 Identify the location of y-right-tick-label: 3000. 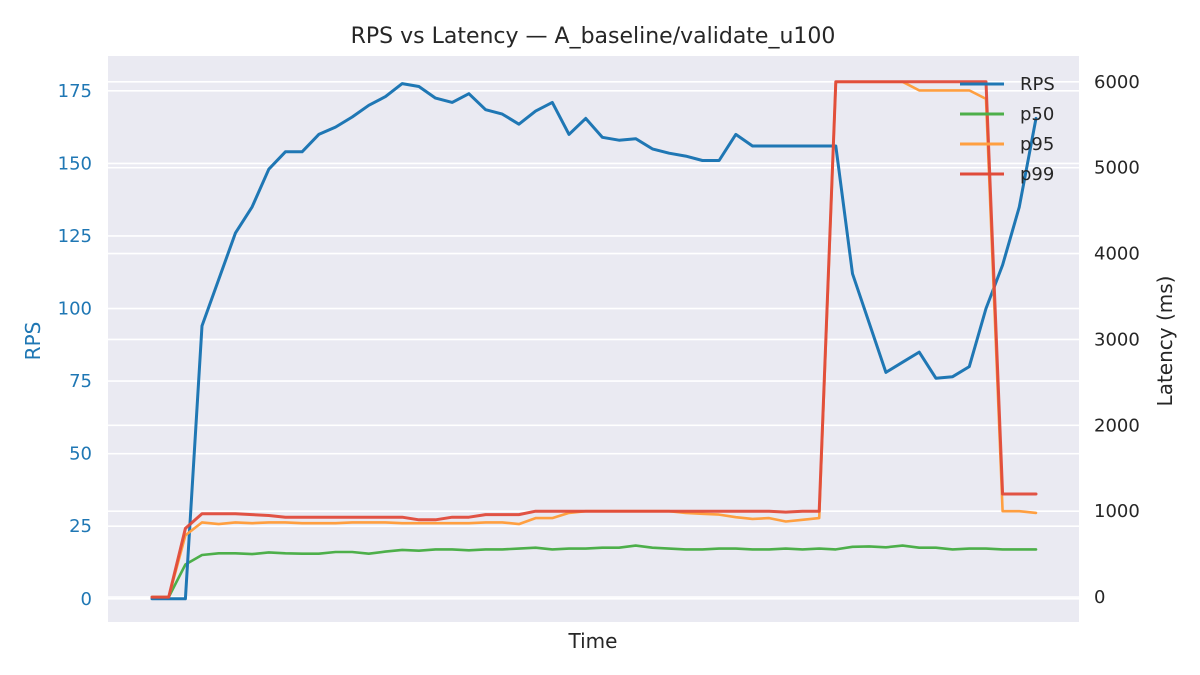
(1117, 339).